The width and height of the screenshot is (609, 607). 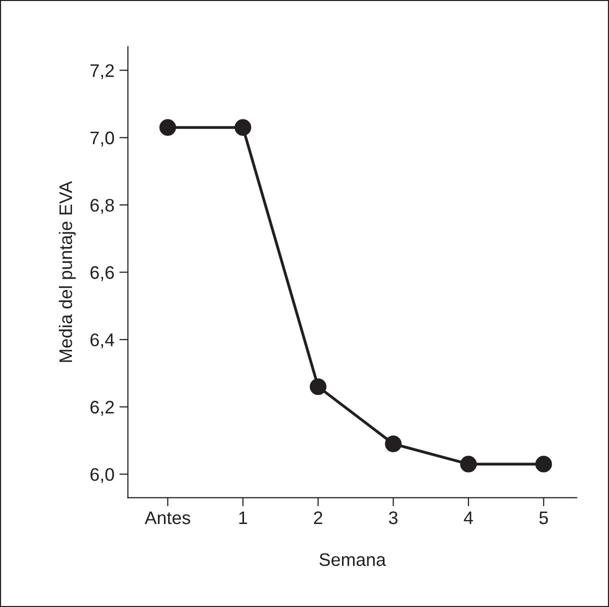 I want to click on y-tick-label: 6,2, so click(x=102, y=408).